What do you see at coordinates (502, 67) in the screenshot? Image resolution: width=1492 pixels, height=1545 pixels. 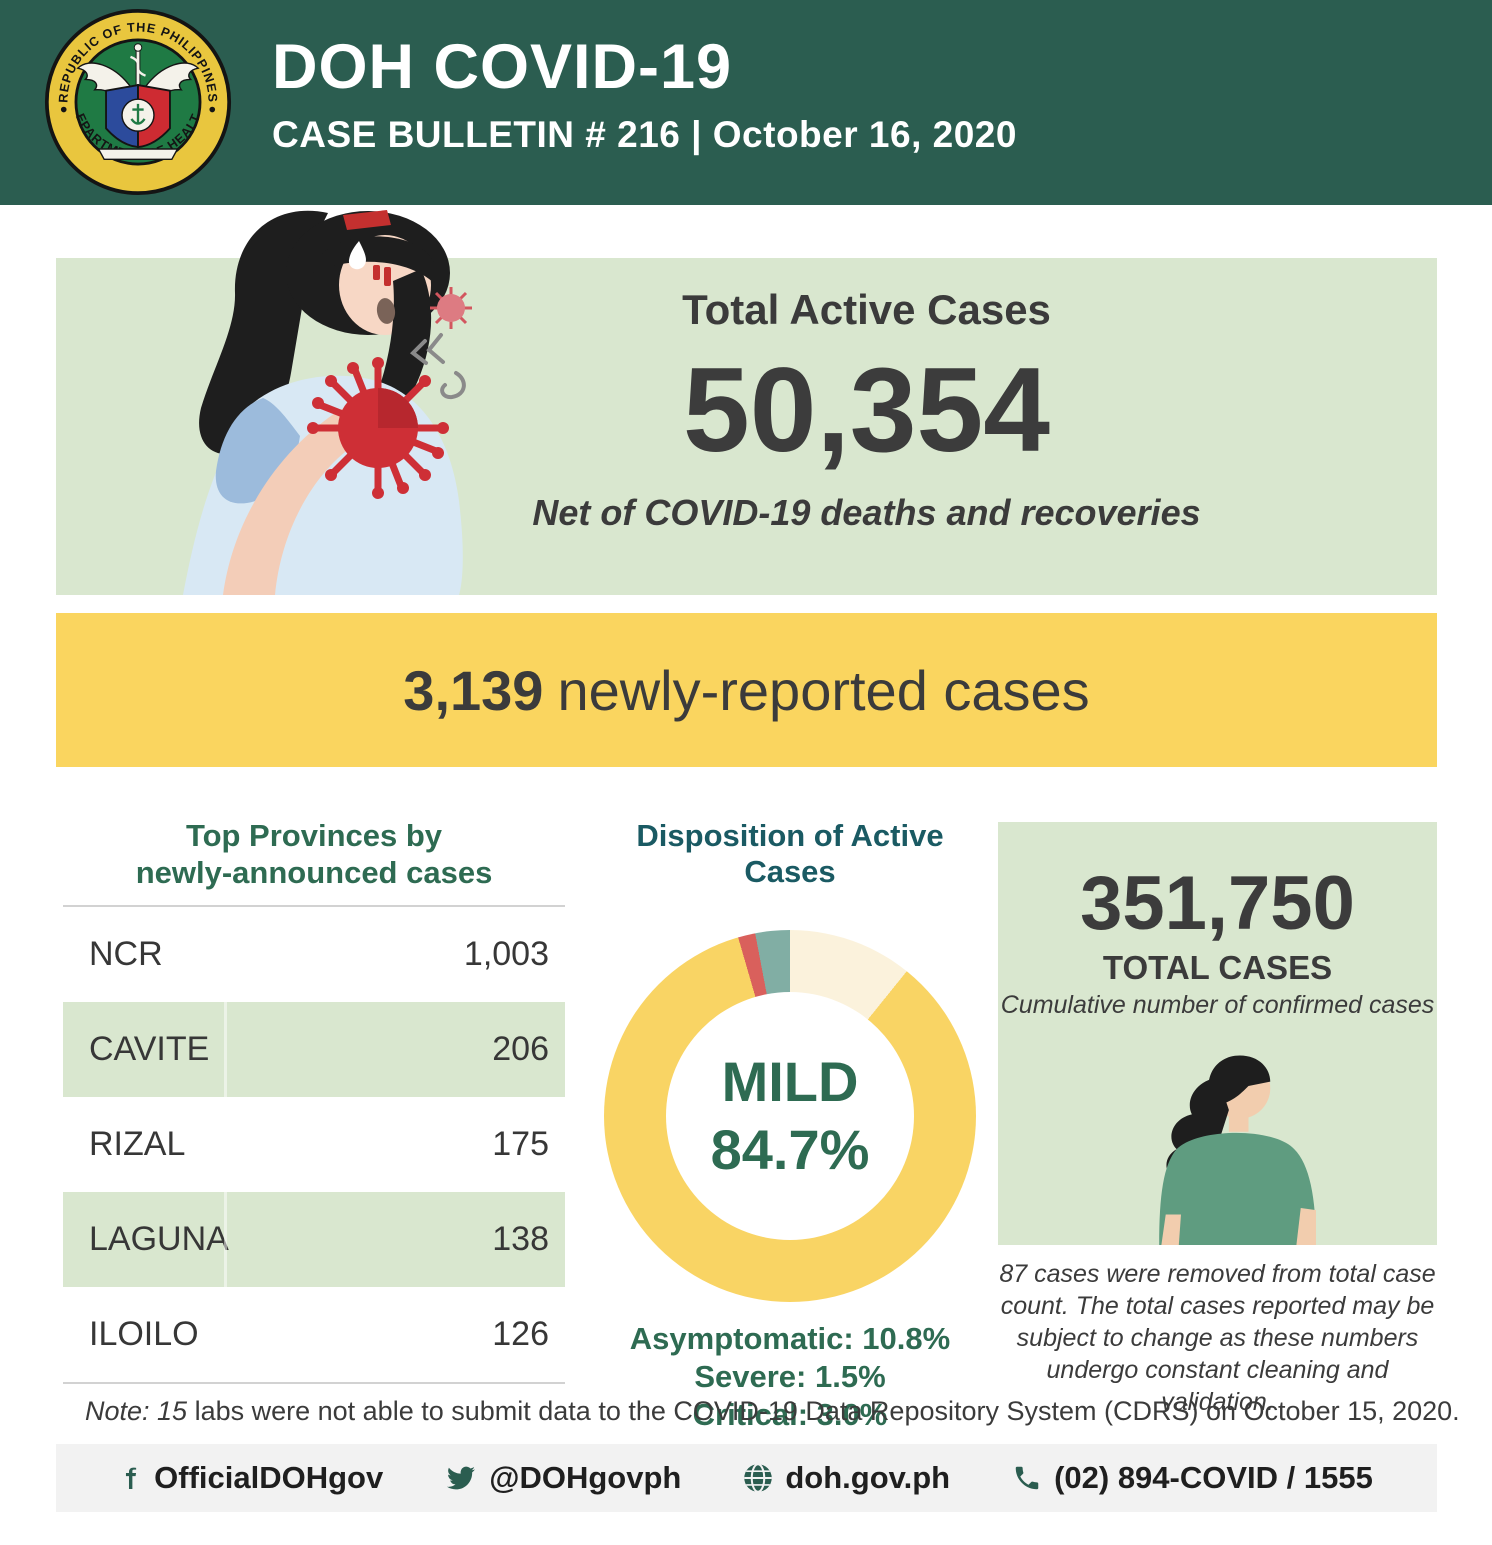 I see `page-title: DOH COVID-19` at bounding box center [502, 67].